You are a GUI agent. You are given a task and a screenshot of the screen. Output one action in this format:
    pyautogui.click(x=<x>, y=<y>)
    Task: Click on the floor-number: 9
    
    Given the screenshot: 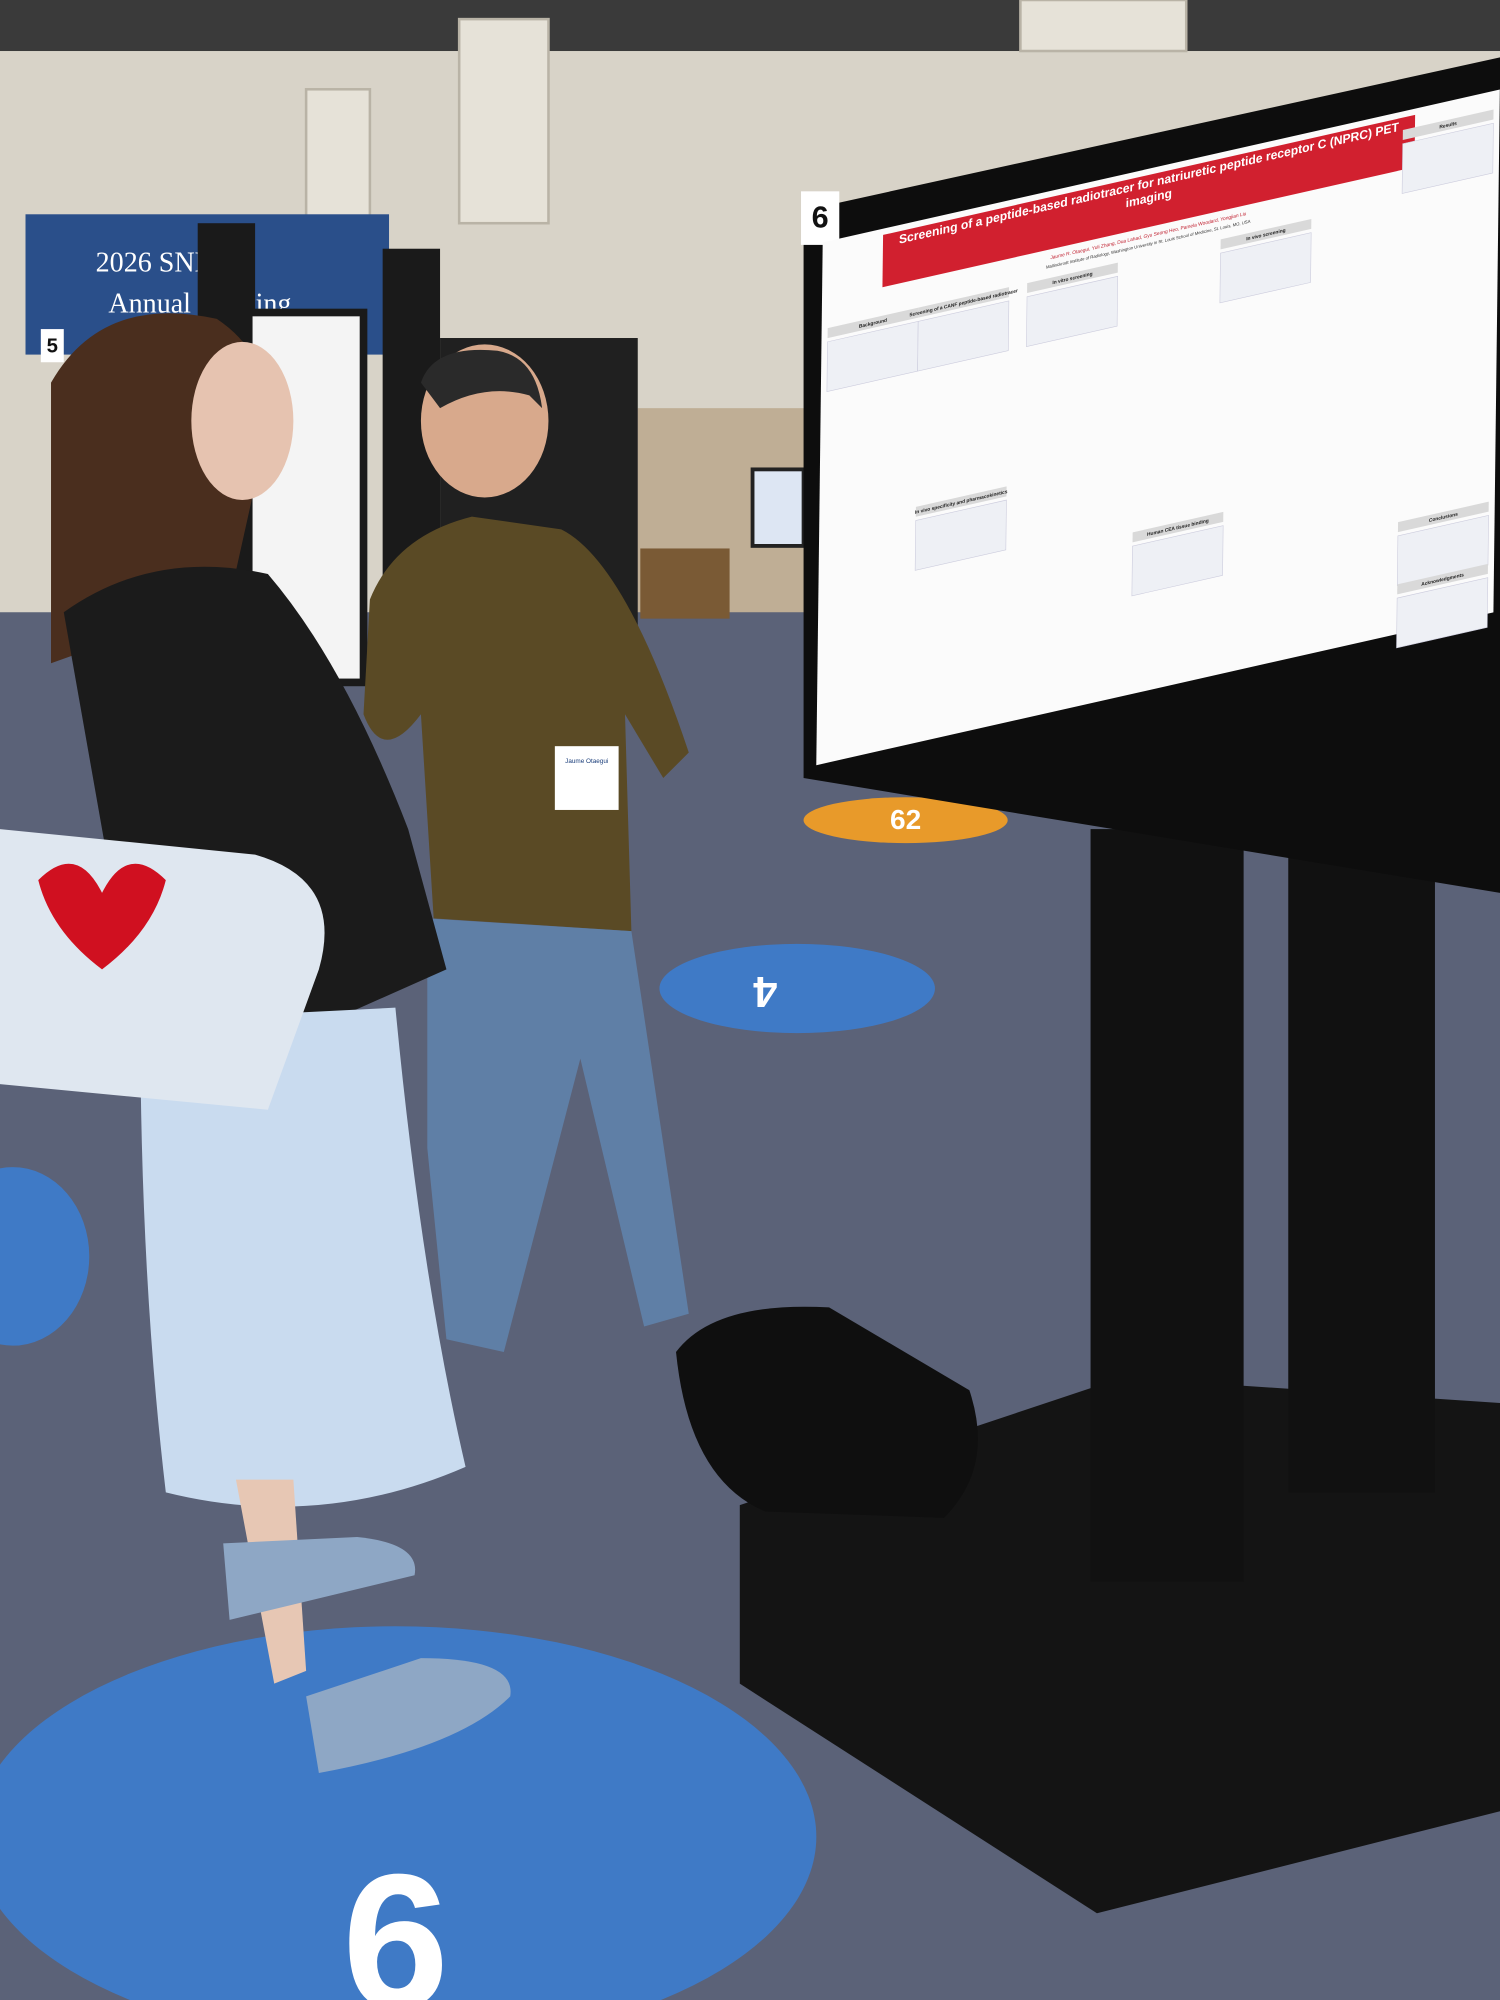 What is the action you would take?
    pyautogui.click(x=395, y=1917)
    